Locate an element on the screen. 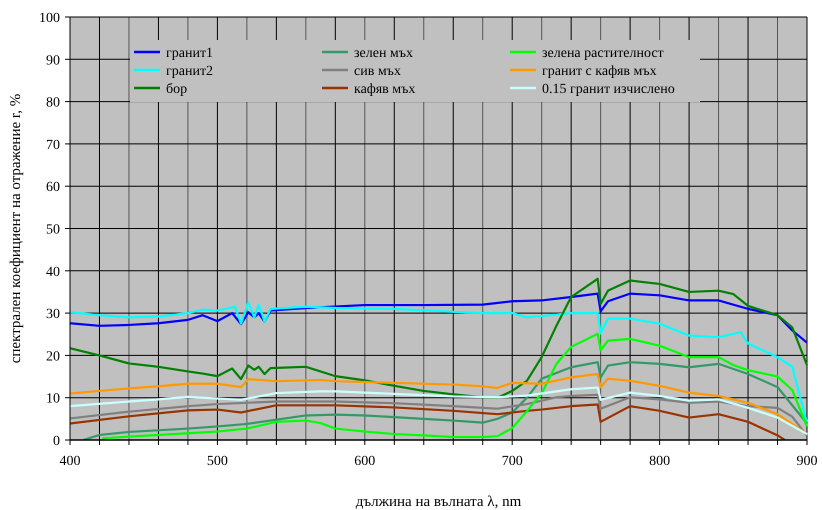 The width and height of the screenshot is (822, 510). legend-label: гранит2 is located at coordinates (190, 71).